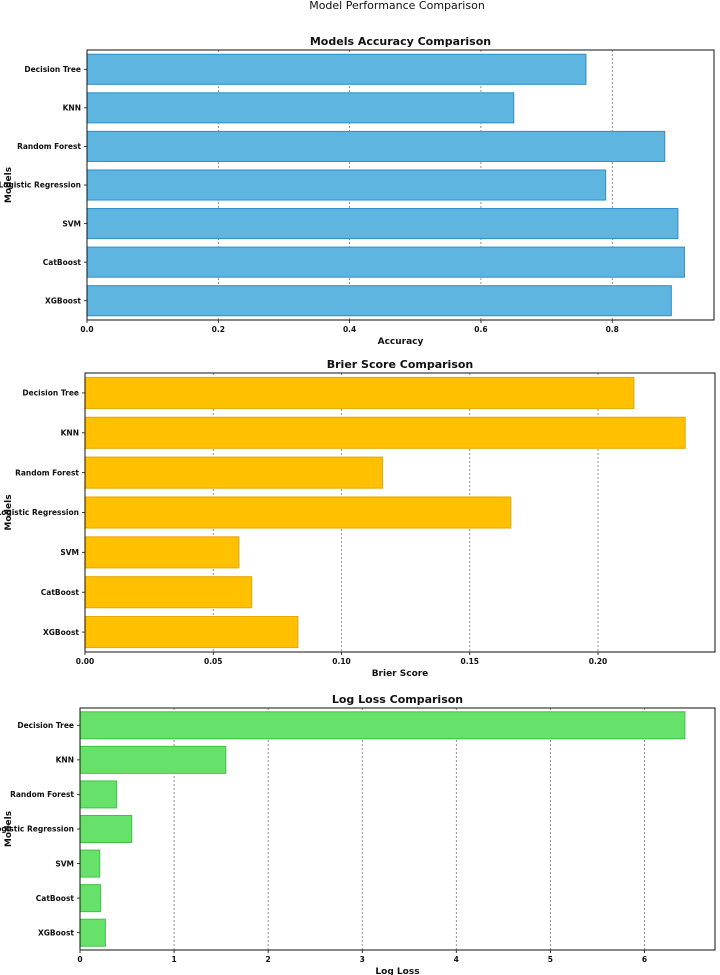 The width and height of the screenshot is (720, 975). Describe the element at coordinates (341, 661) in the screenshot. I see `brier-score-x-tick-label: 0.10` at that location.